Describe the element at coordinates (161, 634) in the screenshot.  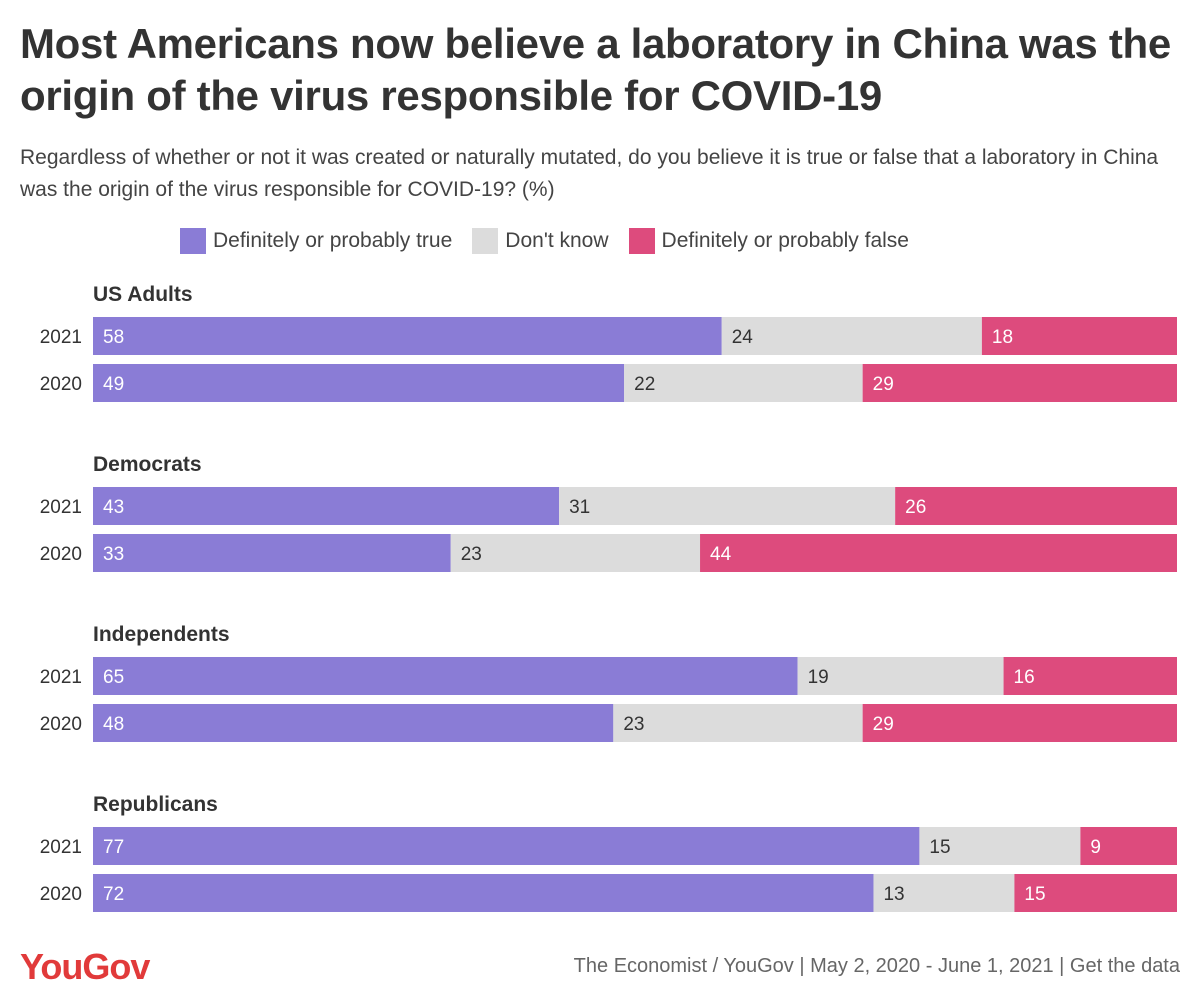
I see `group-label-independents: Independents` at that location.